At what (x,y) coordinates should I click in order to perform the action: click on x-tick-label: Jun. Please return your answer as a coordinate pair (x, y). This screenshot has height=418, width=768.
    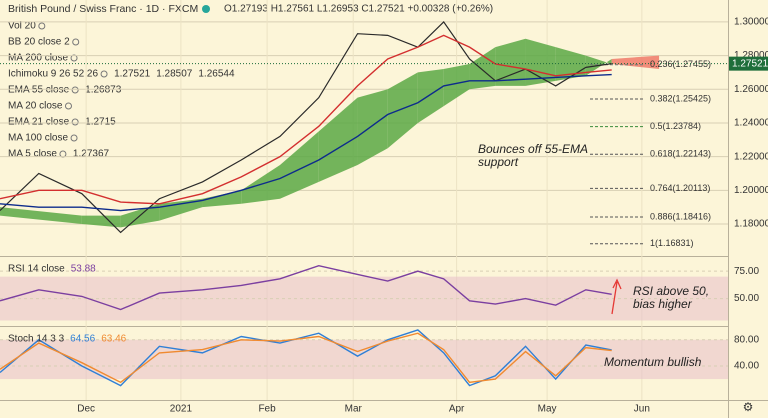
    Looking at the image, I should click on (642, 409).